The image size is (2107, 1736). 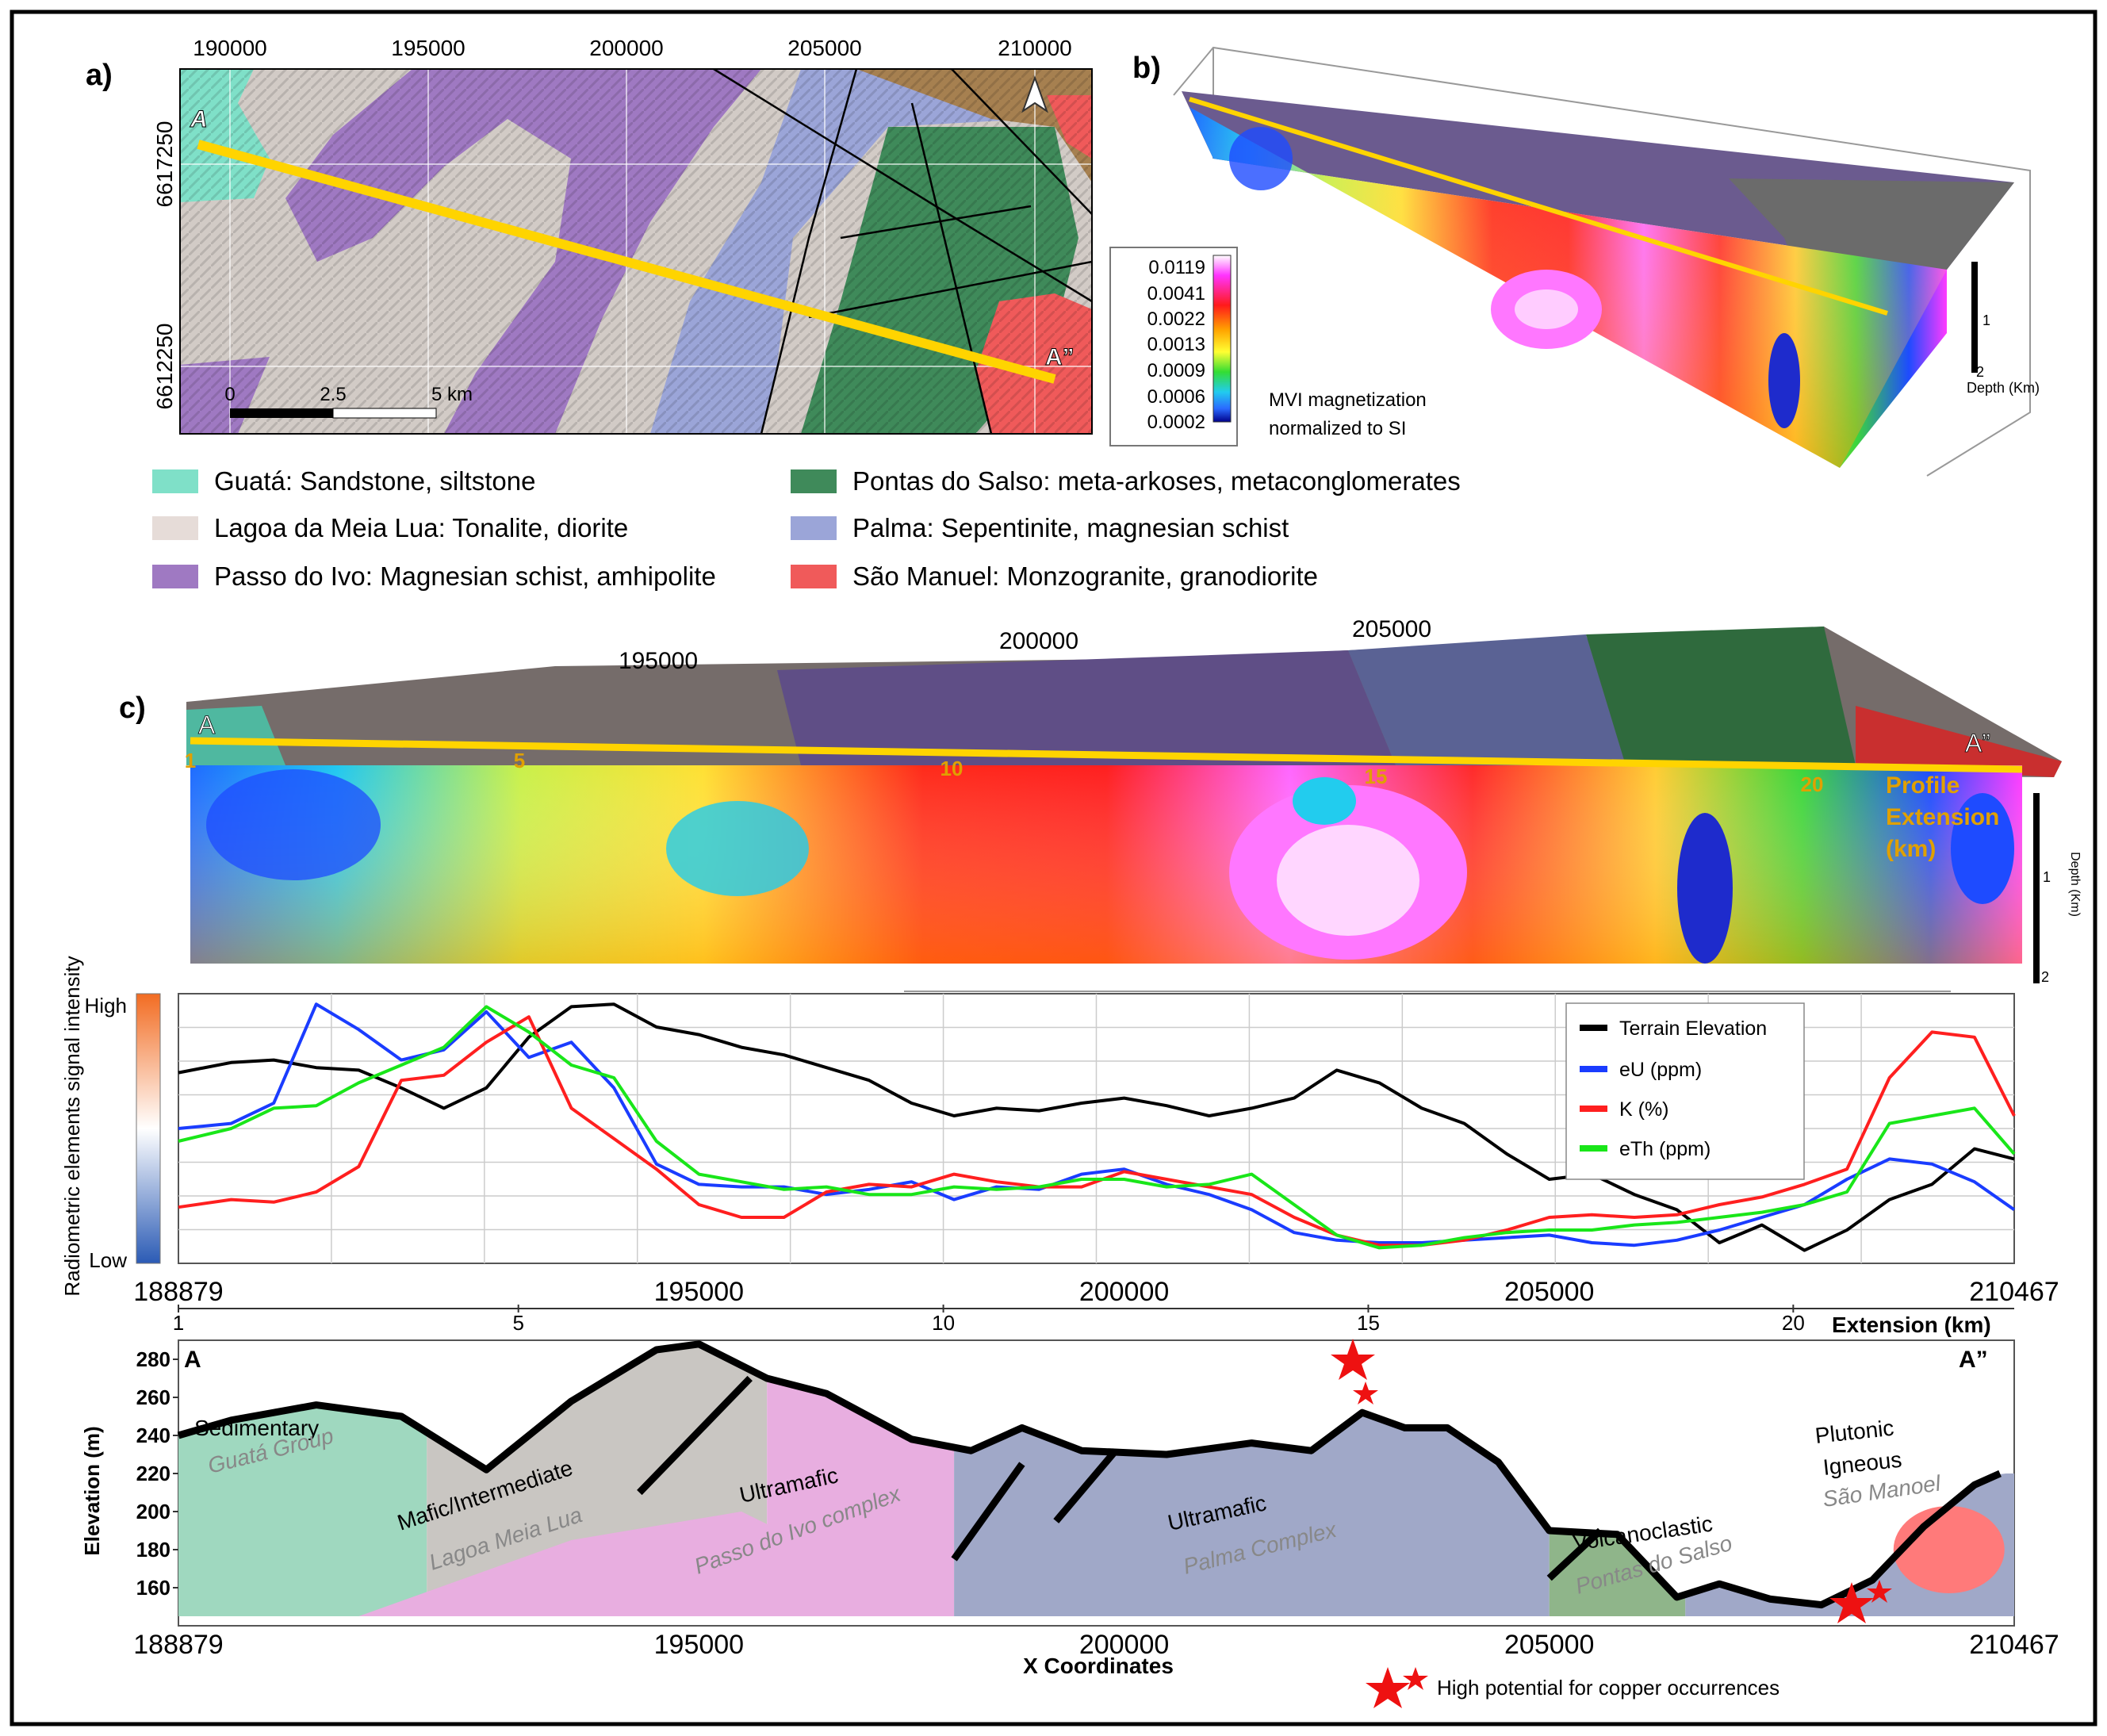 I want to click on map-relief-texture, so click(x=636, y=251).